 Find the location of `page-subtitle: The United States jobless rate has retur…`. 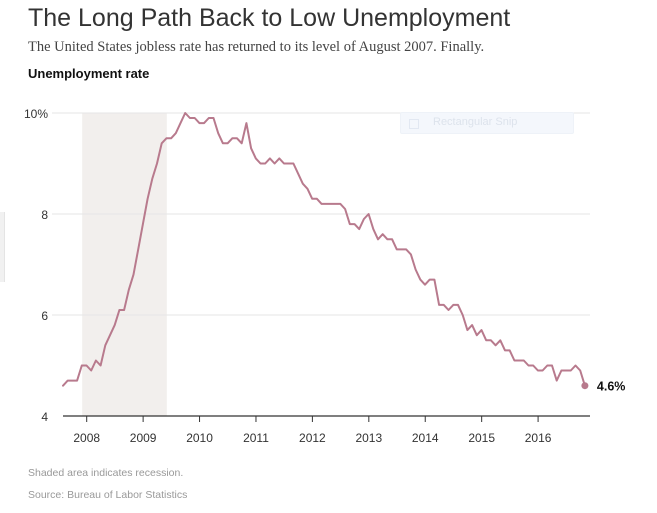

page-subtitle: The United States jobless rate has retur… is located at coordinates (256, 47).